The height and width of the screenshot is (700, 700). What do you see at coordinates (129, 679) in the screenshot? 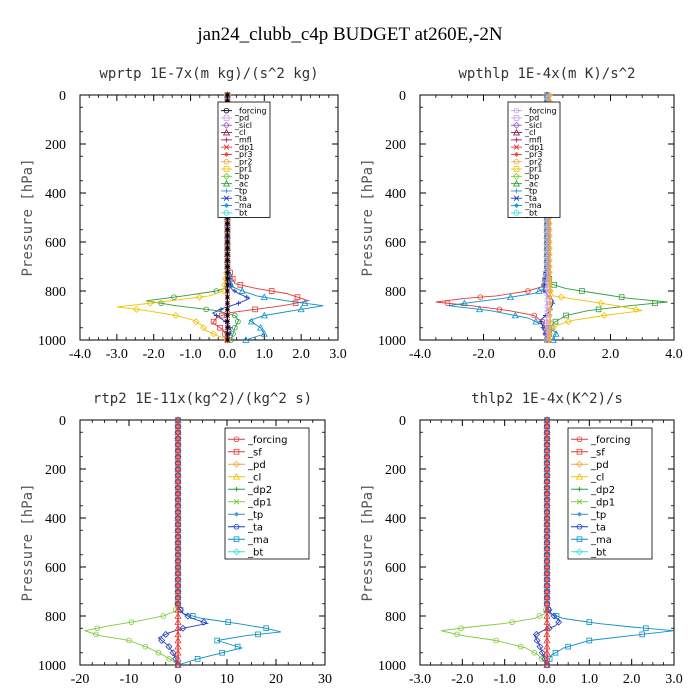
I see `x-tick-label: -10` at bounding box center [129, 679].